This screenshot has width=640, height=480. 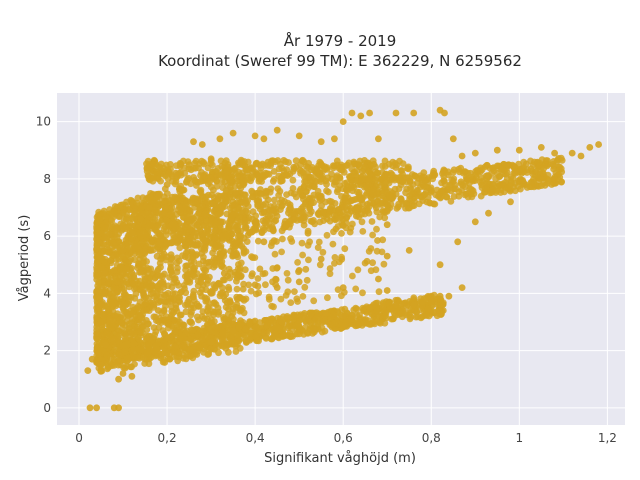 What do you see at coordinates (431, 438) in the screenshot?
I see `x-tick-label: 0,8` at bounding box center [431, 438].